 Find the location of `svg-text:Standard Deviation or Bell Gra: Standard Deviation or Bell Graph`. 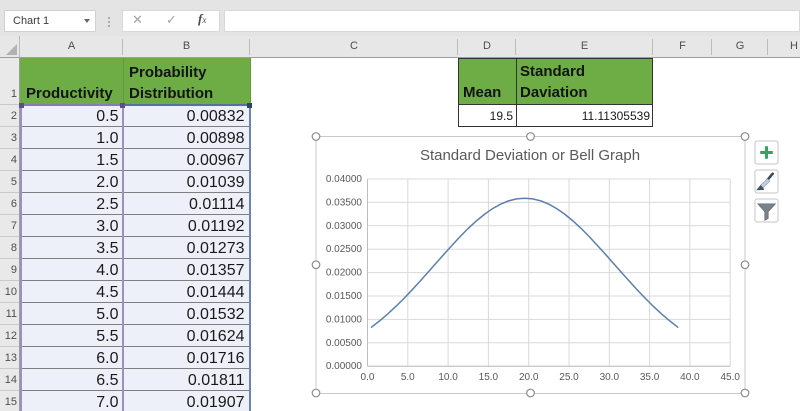

svg-text:Standard Deviation or Bell Gra: Standard Deviation or Bell Graph is located at coordinates (530, 155).